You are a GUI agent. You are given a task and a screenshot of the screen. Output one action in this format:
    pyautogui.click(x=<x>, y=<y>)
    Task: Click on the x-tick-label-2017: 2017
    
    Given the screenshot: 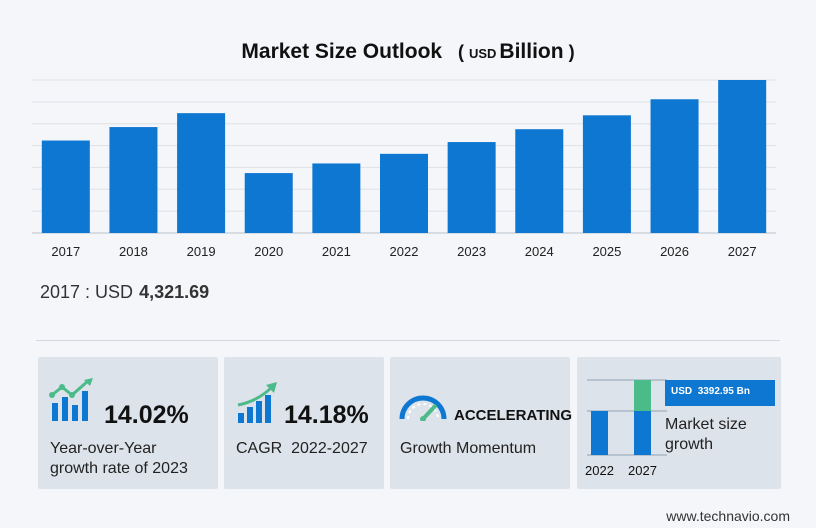 What is the action you would take?
    pyautogui.click(x=65, y=251)
    